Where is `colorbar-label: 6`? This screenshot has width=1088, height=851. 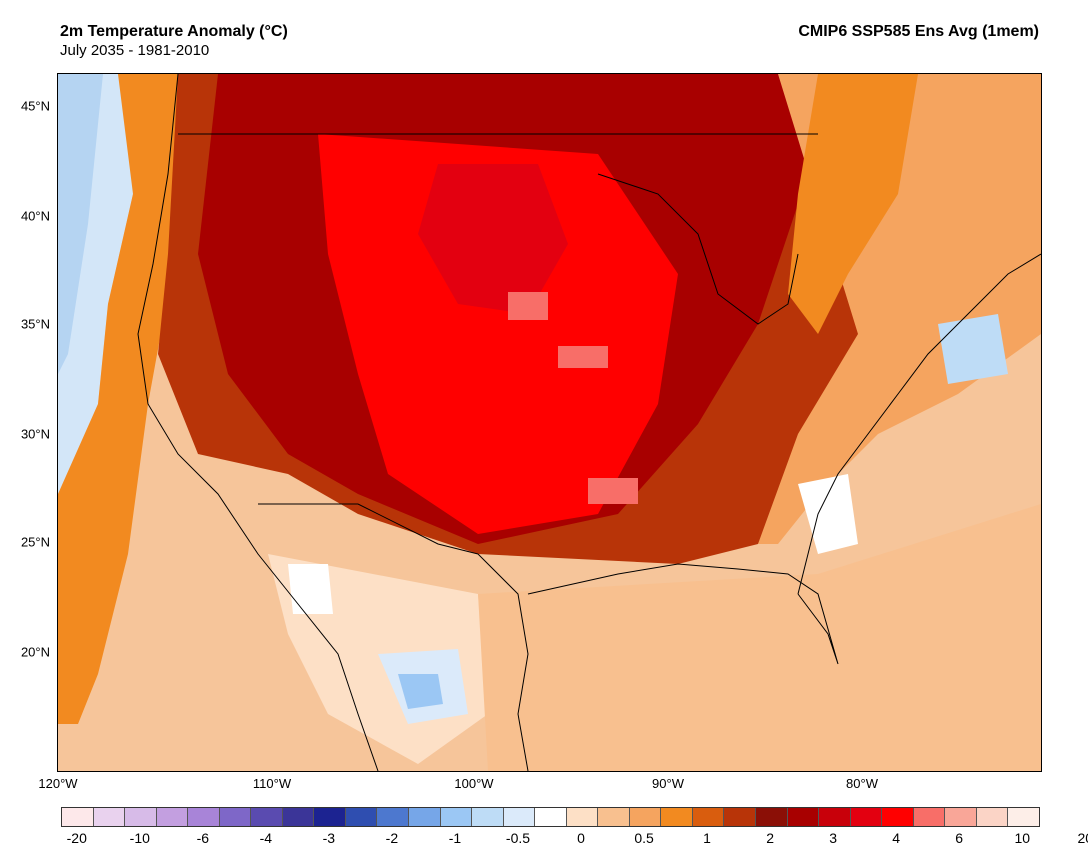
colorbar-label: 6 is located at coordinates (959, 838).